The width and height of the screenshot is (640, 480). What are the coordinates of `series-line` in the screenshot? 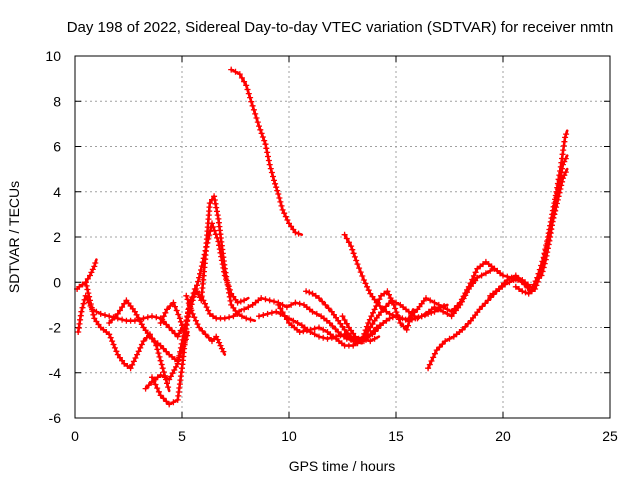 It's located at (479, 324).